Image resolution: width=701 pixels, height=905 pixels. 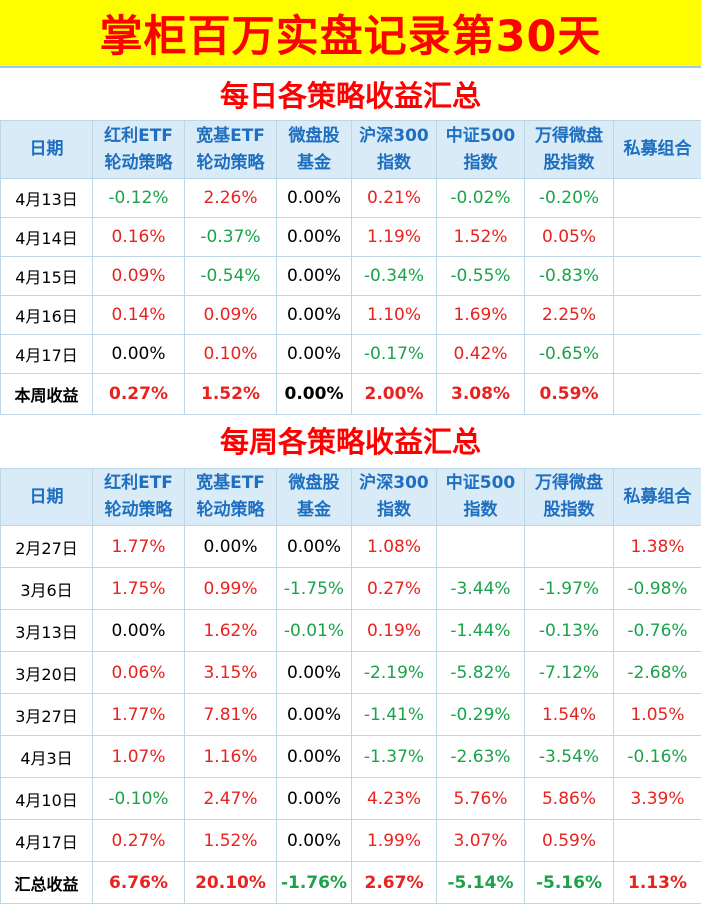 I want to click on return-cell: 0.42%, so click(x=480, y=354).